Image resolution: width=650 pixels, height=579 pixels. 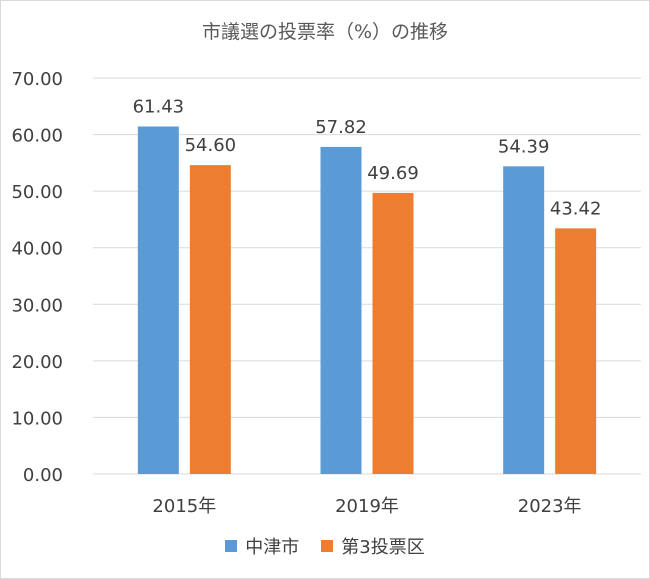 What do you see at coordinates (576, 208) in the screenshot?
I see `data-label: 43.42` at bounding box center [576, 208].